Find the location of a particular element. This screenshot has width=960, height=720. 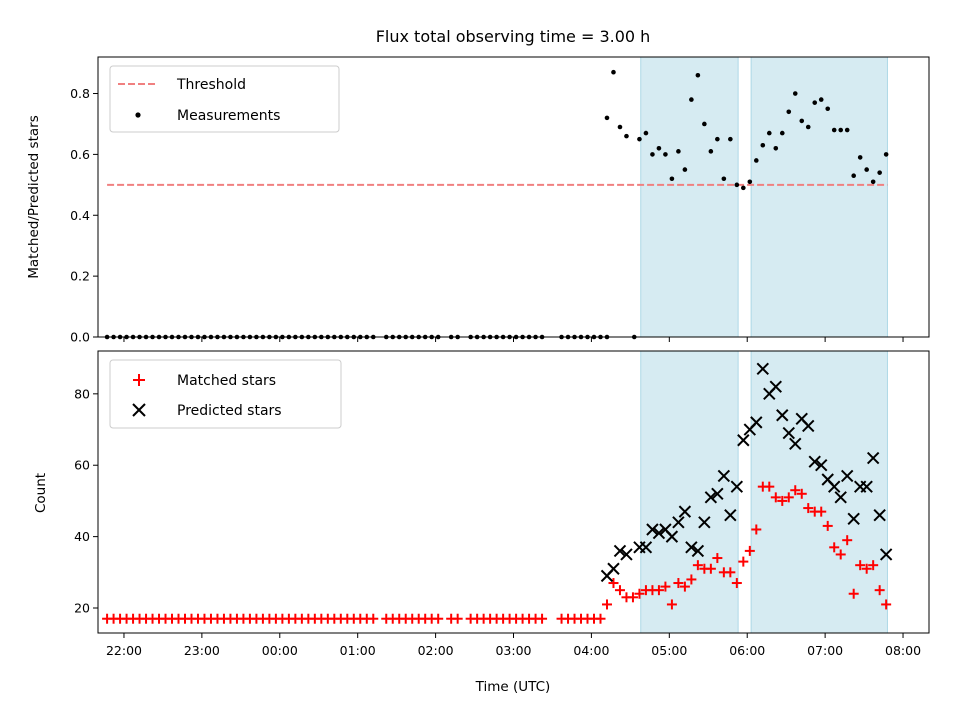

shaded-intervals is located at coordinates (764, 197).